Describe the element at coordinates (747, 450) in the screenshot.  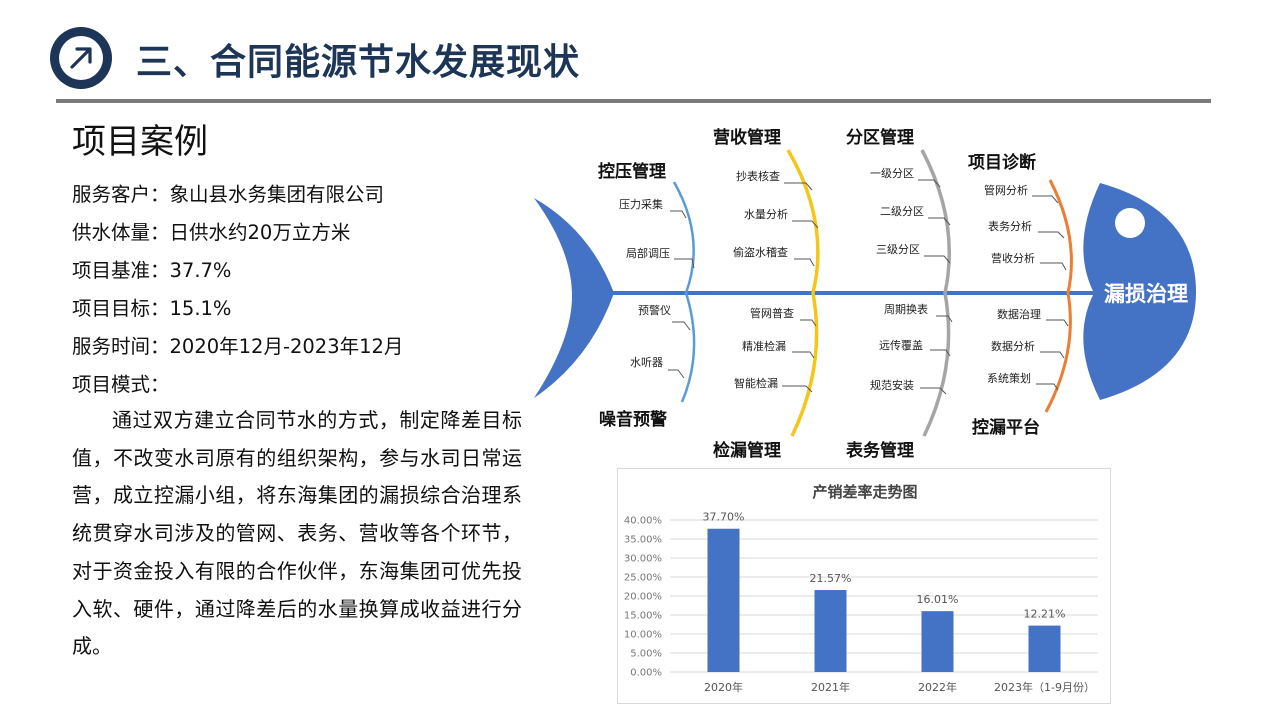
I see `category-leak-detect: 检漏管理` at that location.